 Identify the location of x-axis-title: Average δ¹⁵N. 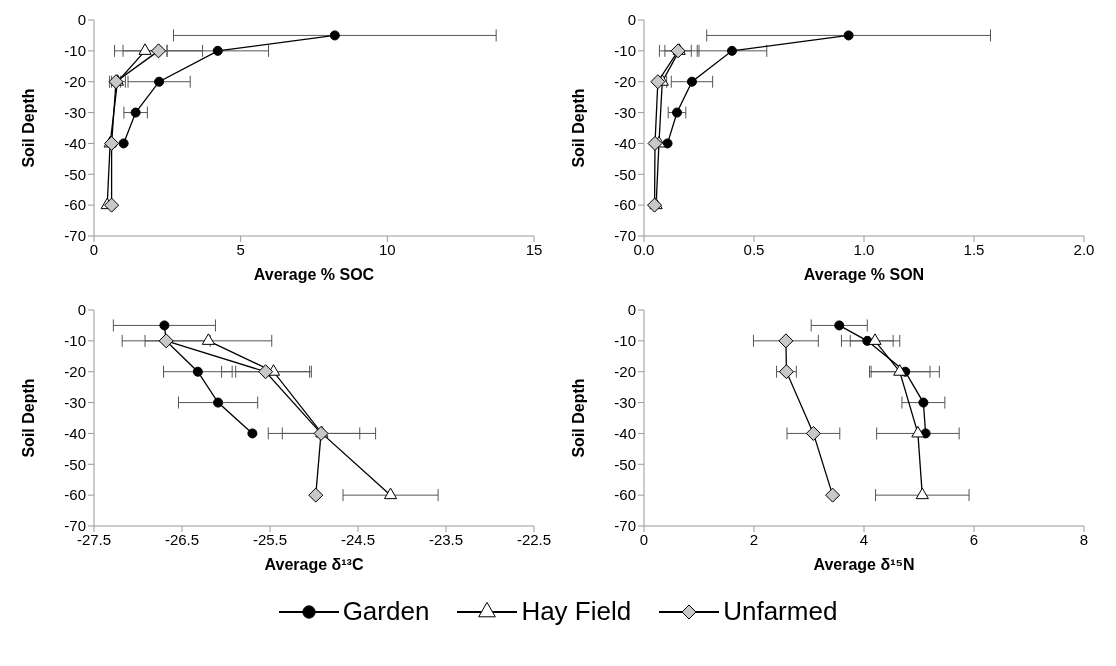
(864, 564).